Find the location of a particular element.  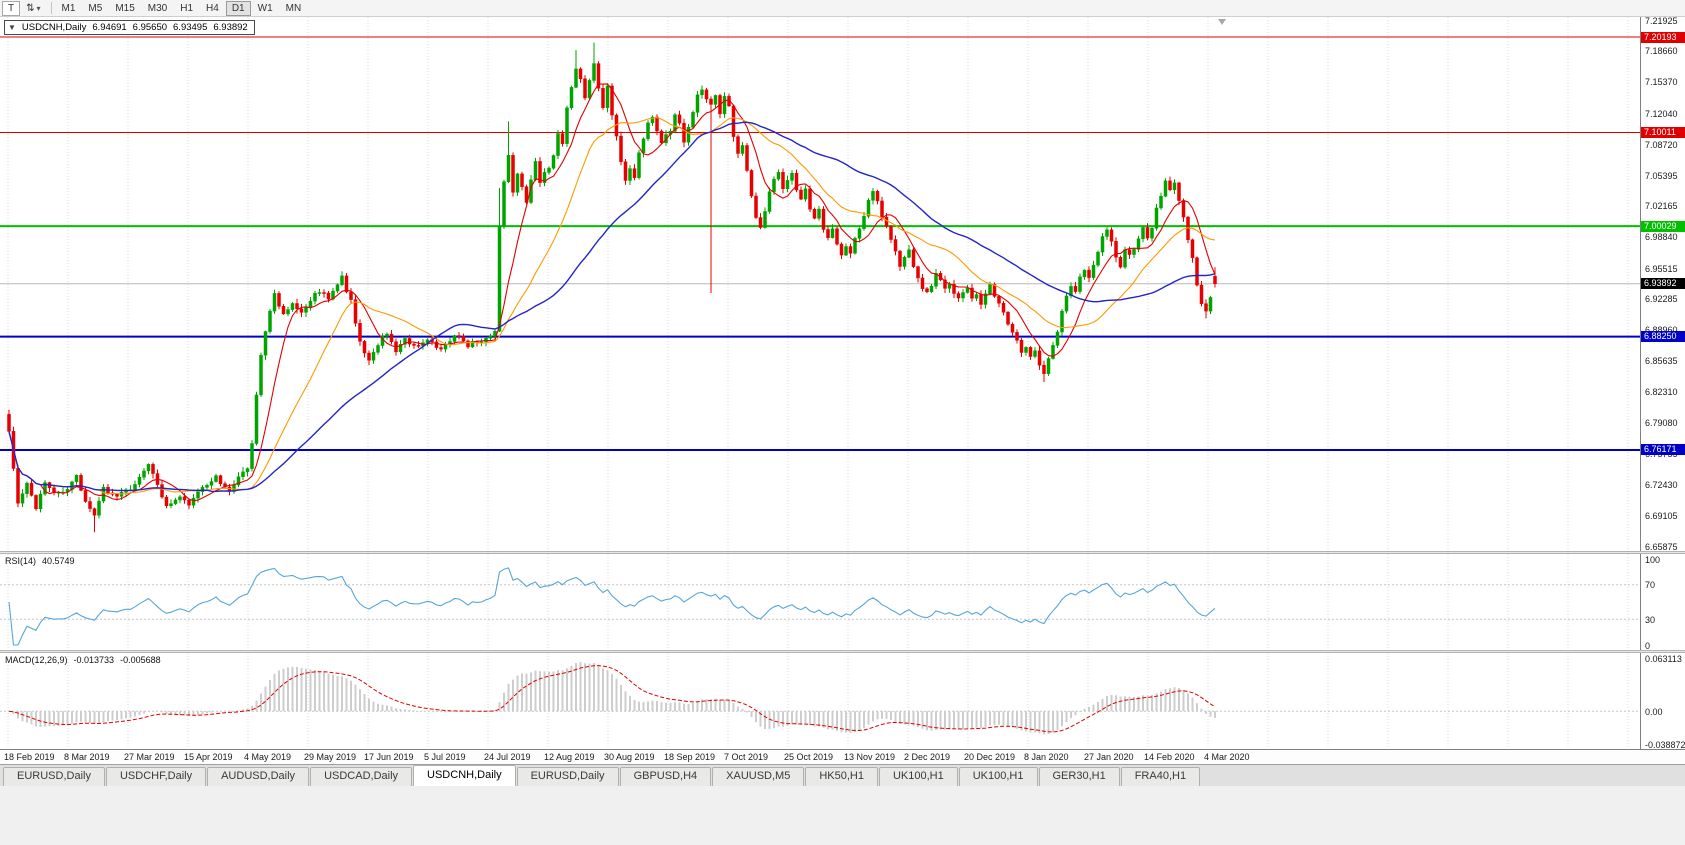

macd-scale: 0.063113 0.00 -0.038872 is located at coordinates (1662, 701).